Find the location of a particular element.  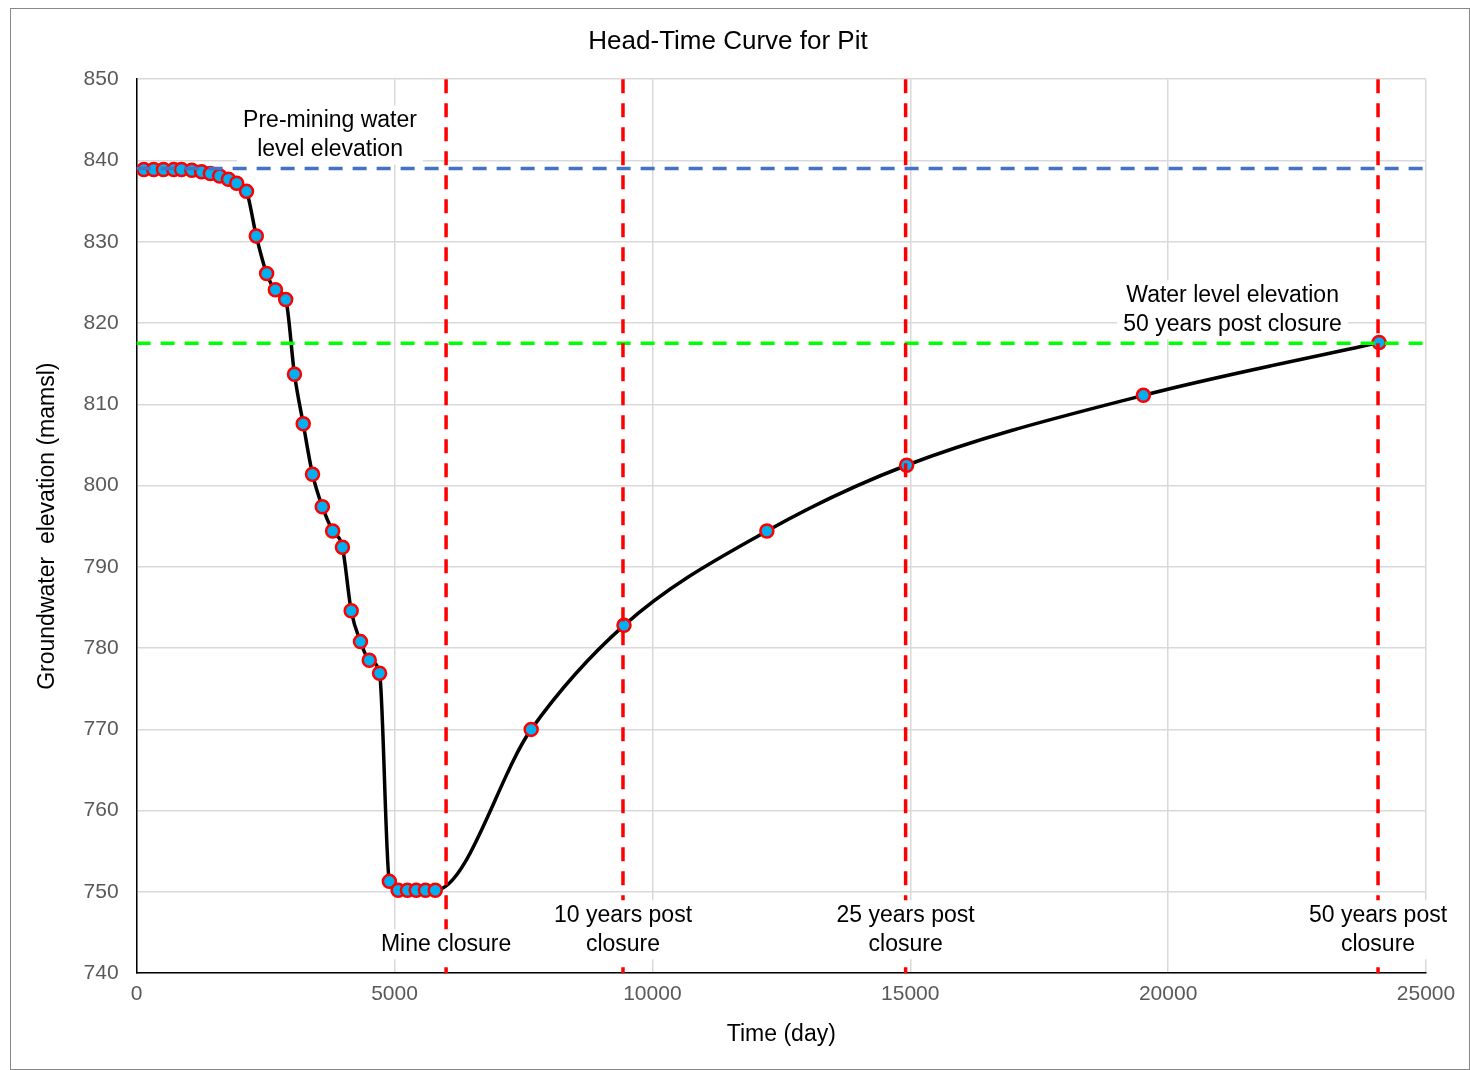

ref-line-label: Pre-mining water level elevation is located at coordinates (330, 133).